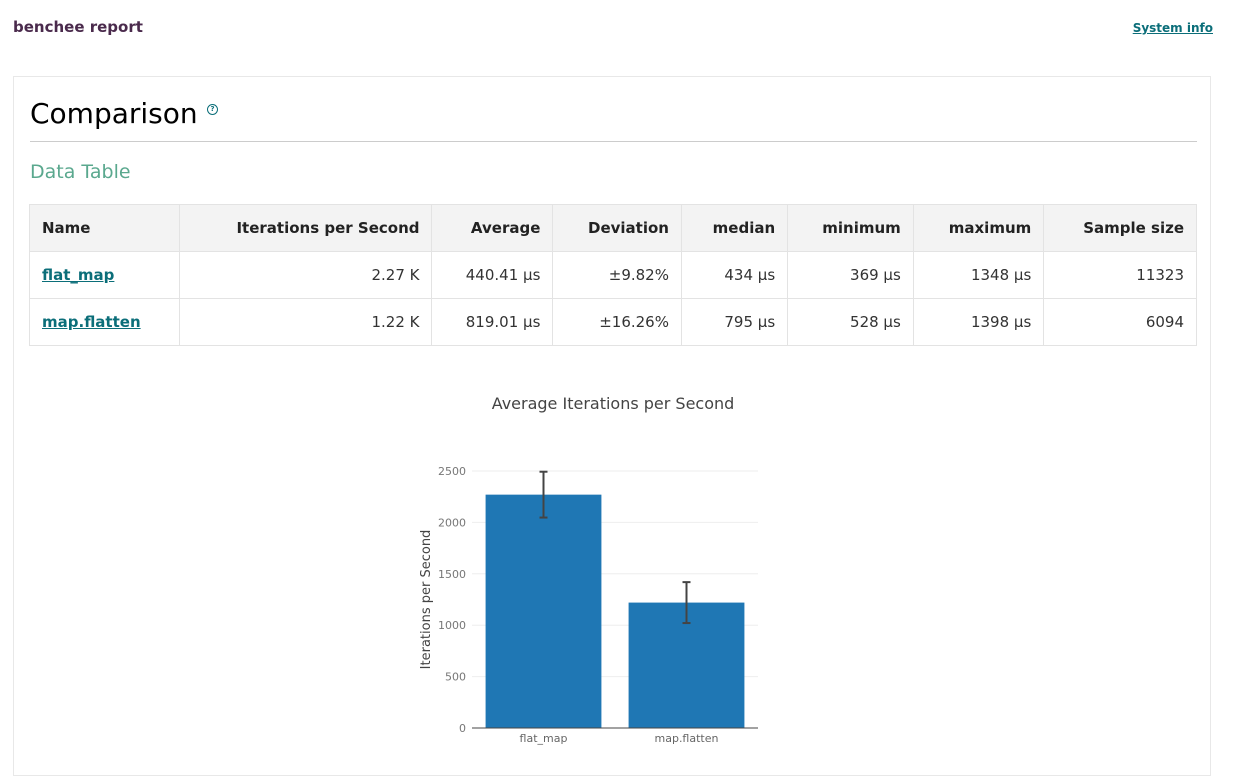 The height and width of the screenshot is (776, 1236). Describe the element at coordinates (78, 27) in the screenshot. I see `brand-title: benchee report` at that location.